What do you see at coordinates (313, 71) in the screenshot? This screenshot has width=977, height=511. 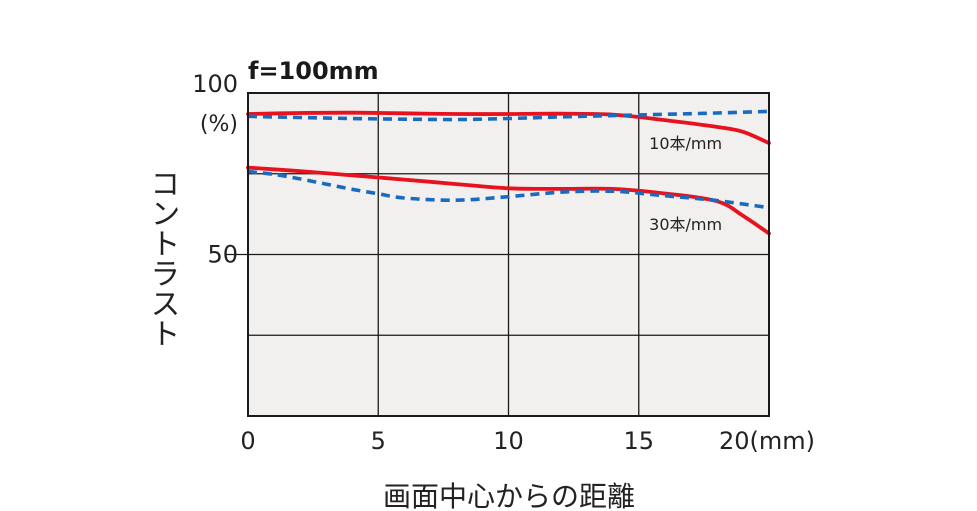 I see `chart-title: f=100mm` at bounding box center [313, 71].